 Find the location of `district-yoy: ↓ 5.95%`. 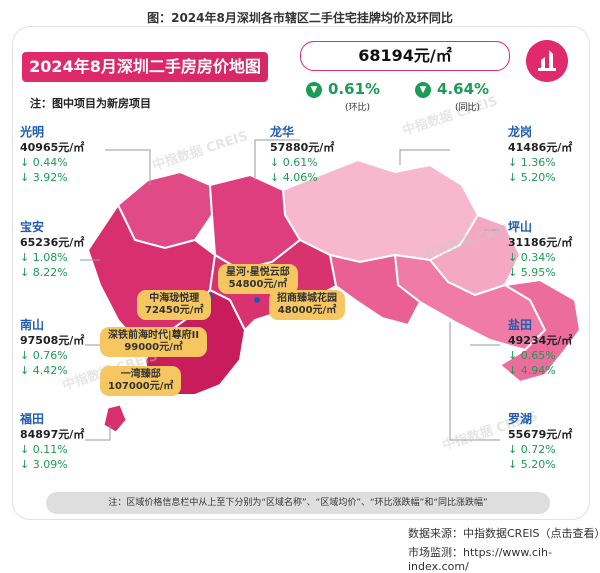

district-yoy: ↓ 5.95% is located at coordinates (532, 272).